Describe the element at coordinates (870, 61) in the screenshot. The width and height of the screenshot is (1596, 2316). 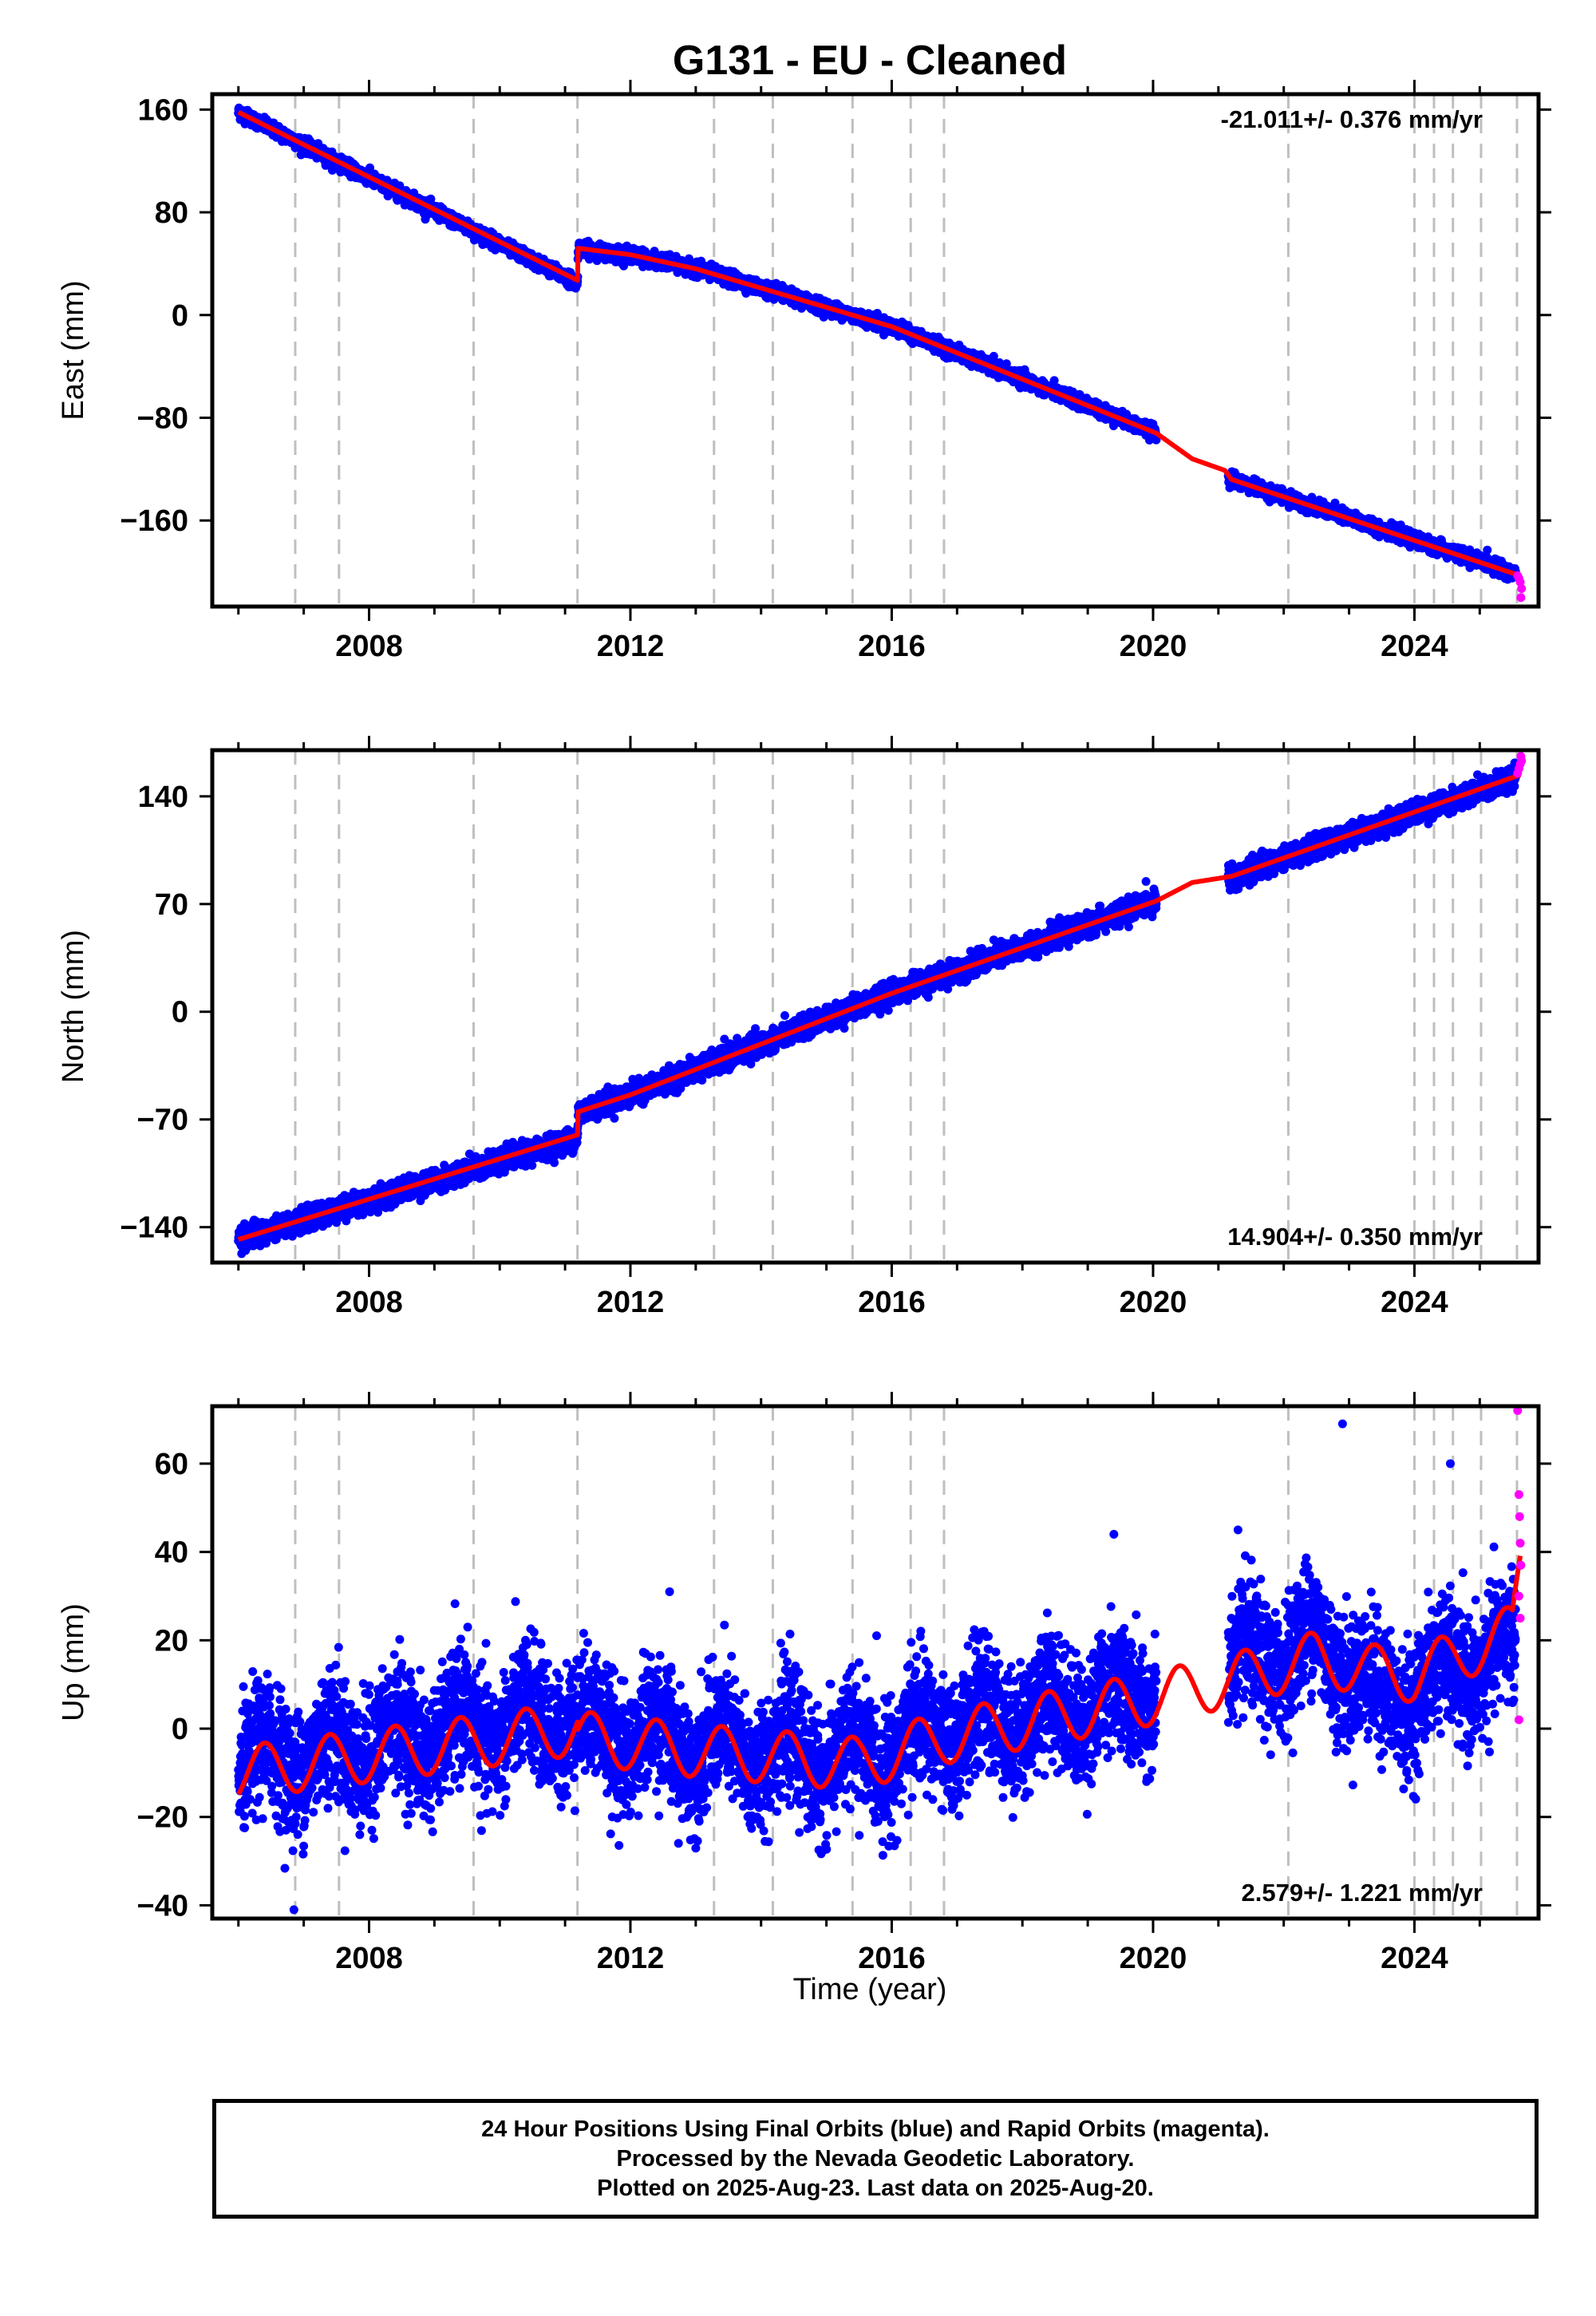
I see `figure-title: G131 - EU - Cleaned` at that location.